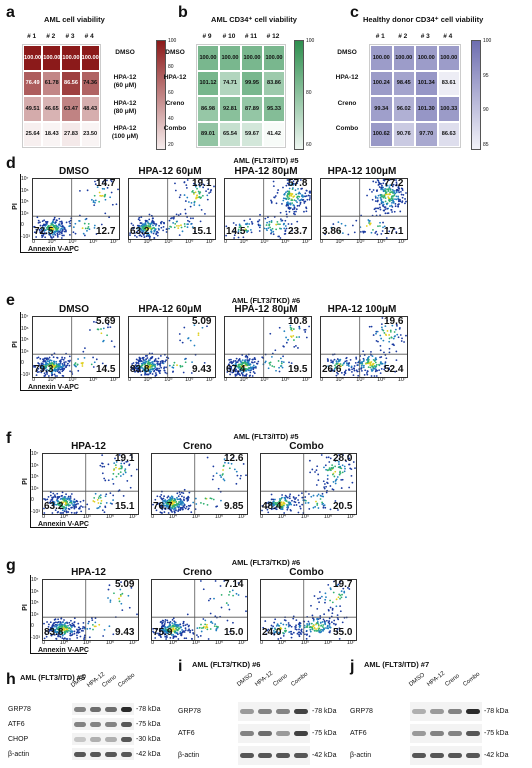 The image size is (532, 768). Describe the element at coordinates (266, 562) in the screenshot. I see `flow-row-title: AML (FLT3/TKD) #6` at that location.